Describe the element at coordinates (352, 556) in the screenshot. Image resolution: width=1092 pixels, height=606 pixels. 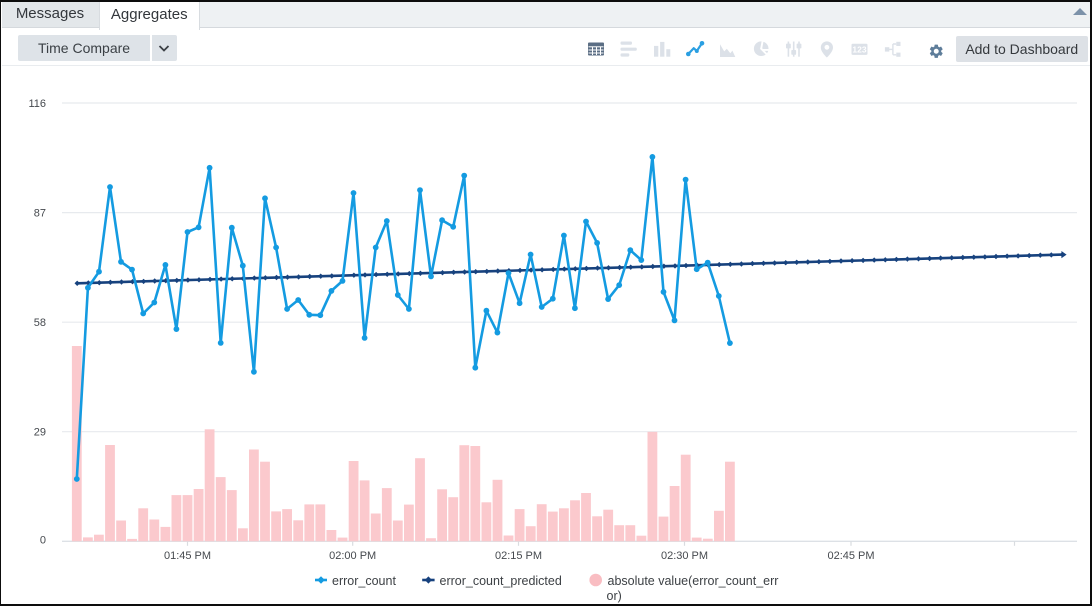
I see `svg-text: 02:00 PM` at that location.